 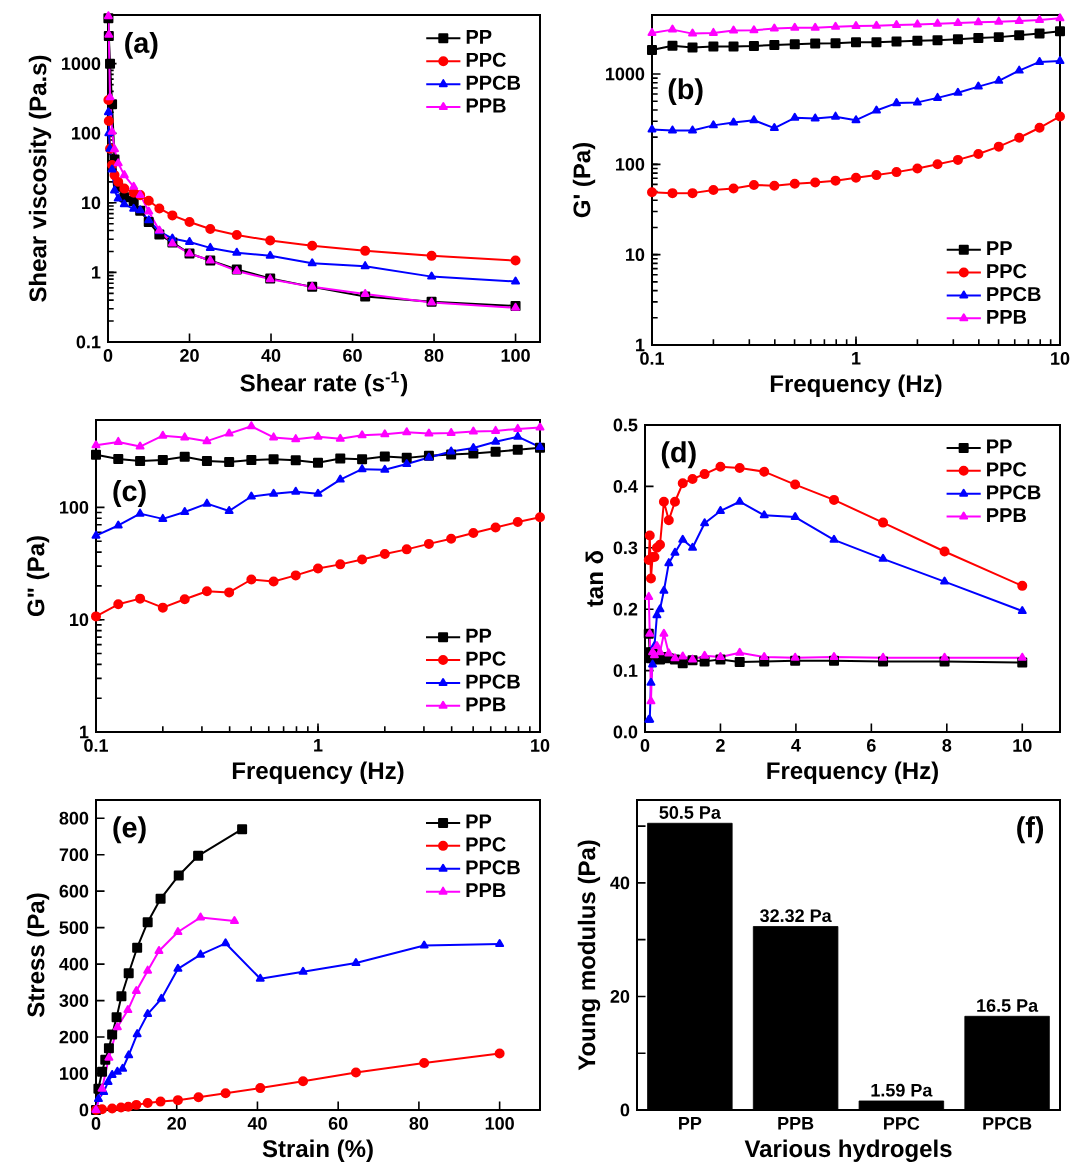 I want to click on y-tick-label: 200, so click(x=74, y=1037).